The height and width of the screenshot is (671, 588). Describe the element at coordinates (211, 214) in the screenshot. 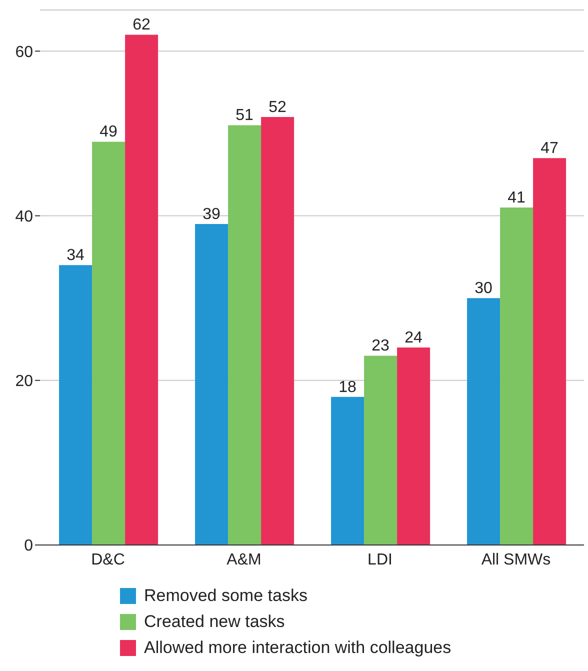

I see `data-label: 39` at that location.